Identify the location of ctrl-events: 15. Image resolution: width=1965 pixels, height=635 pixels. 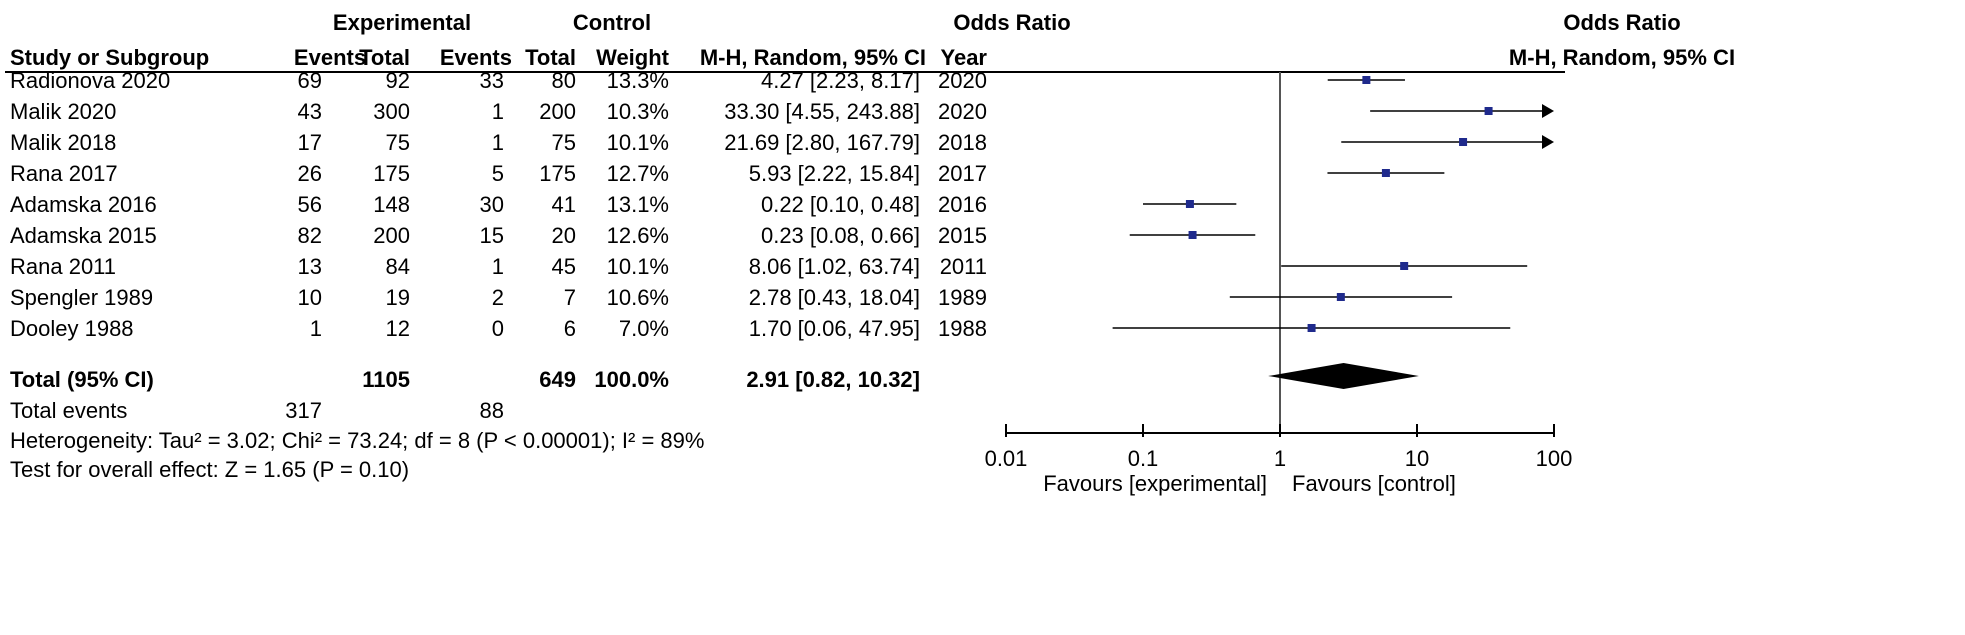
(492, 235).